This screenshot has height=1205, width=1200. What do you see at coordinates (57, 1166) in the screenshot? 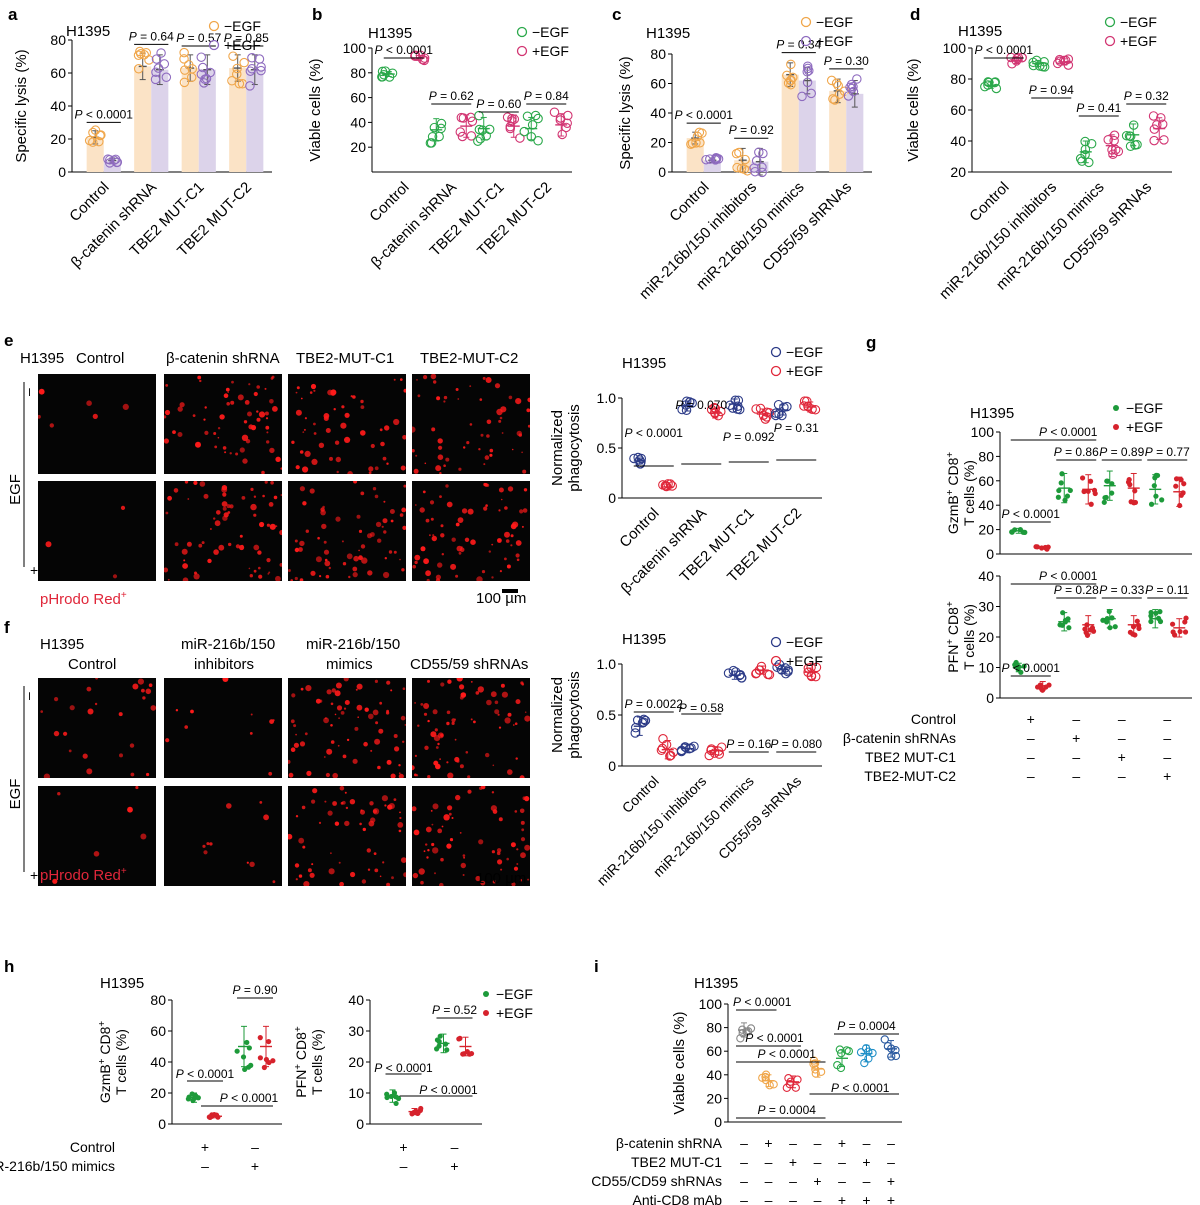
I see `h-condition-label-1: miR-216b/150 mimics` at bounding box center [57, 1166].